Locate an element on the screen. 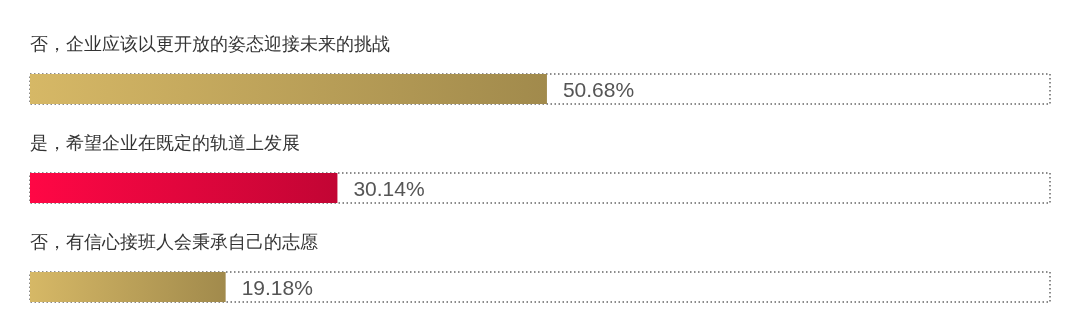  y-tick-label: 否，企业应该以更开放的姿态迎接未来的挑战 is located at coordinates (210, 43).